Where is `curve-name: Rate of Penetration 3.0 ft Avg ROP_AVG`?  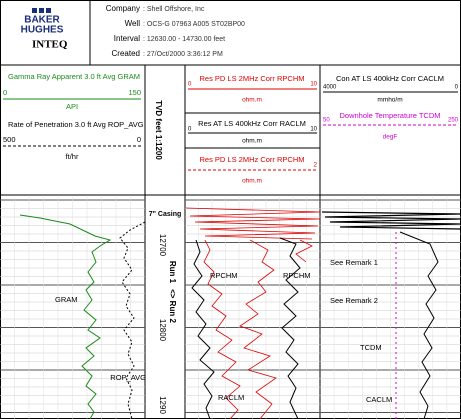
curve-name: Rate of Penetration 3.0 ft Avg ROP_AVG is located at coordinates (76, 124).